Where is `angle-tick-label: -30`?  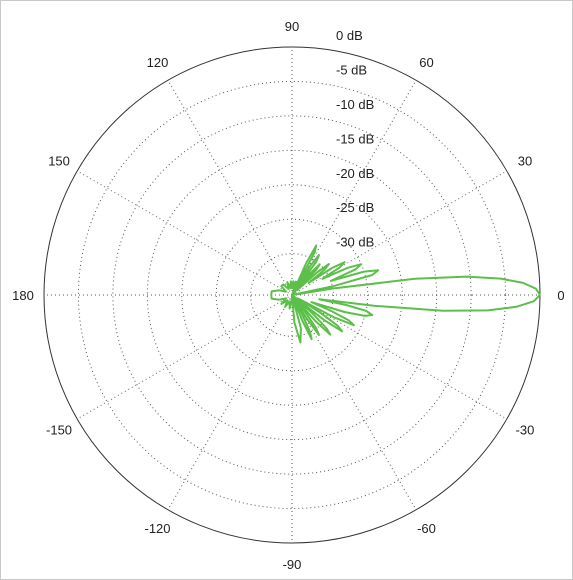 angle-tick-label: -30 is located at coordinates (525, 430).